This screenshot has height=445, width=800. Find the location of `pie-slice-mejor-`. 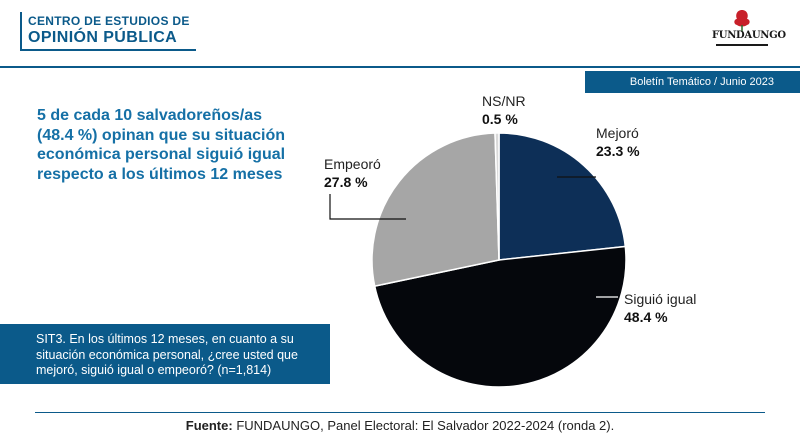

pie-slice-mejor- is located at coordinates (562, 196).